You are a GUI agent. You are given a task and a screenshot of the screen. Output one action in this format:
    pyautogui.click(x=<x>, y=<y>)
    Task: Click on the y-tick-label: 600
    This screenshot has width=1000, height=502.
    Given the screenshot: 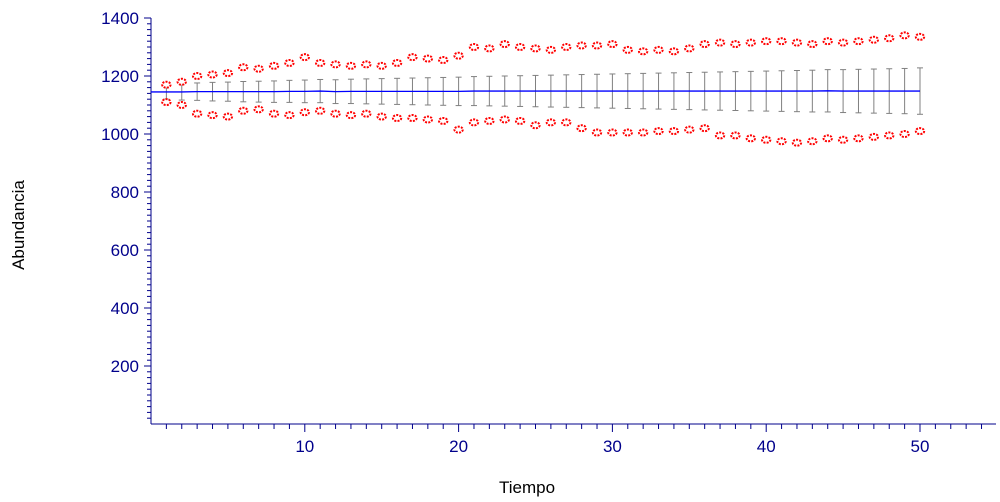 What is the action you would take?
    pyautogui.click(x=125, y=250)
    